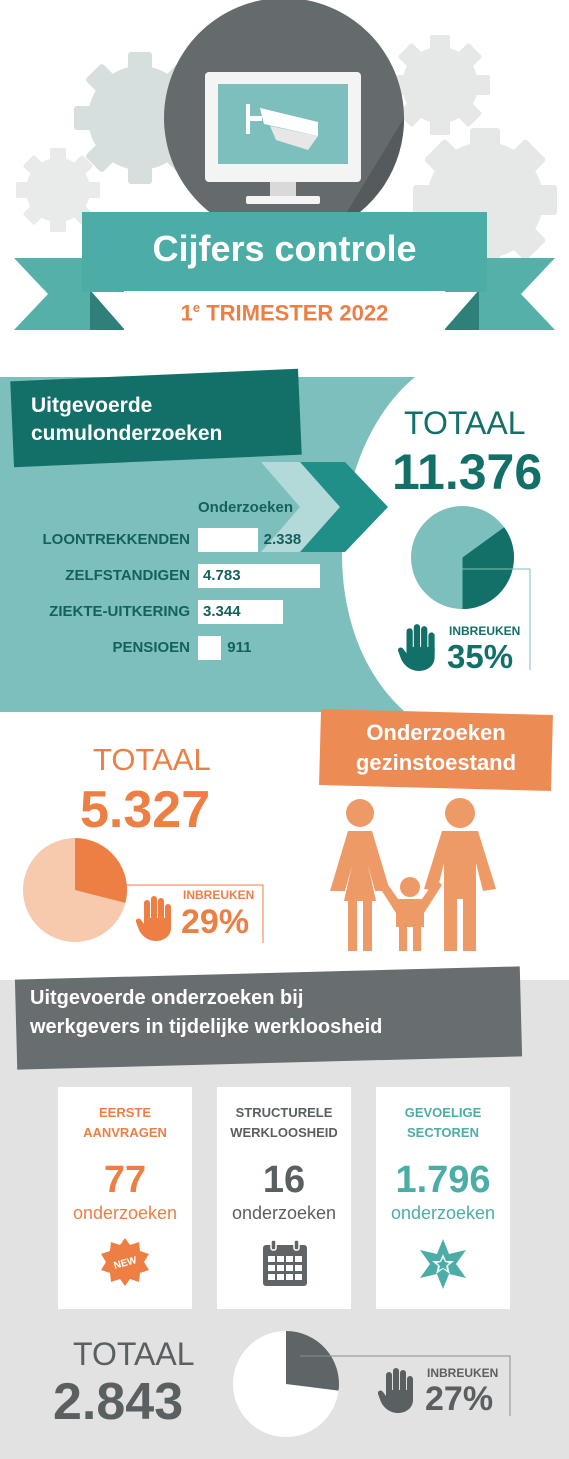  I want to click on gezin-violations-label: INBREUKEN, so click(219, 895).